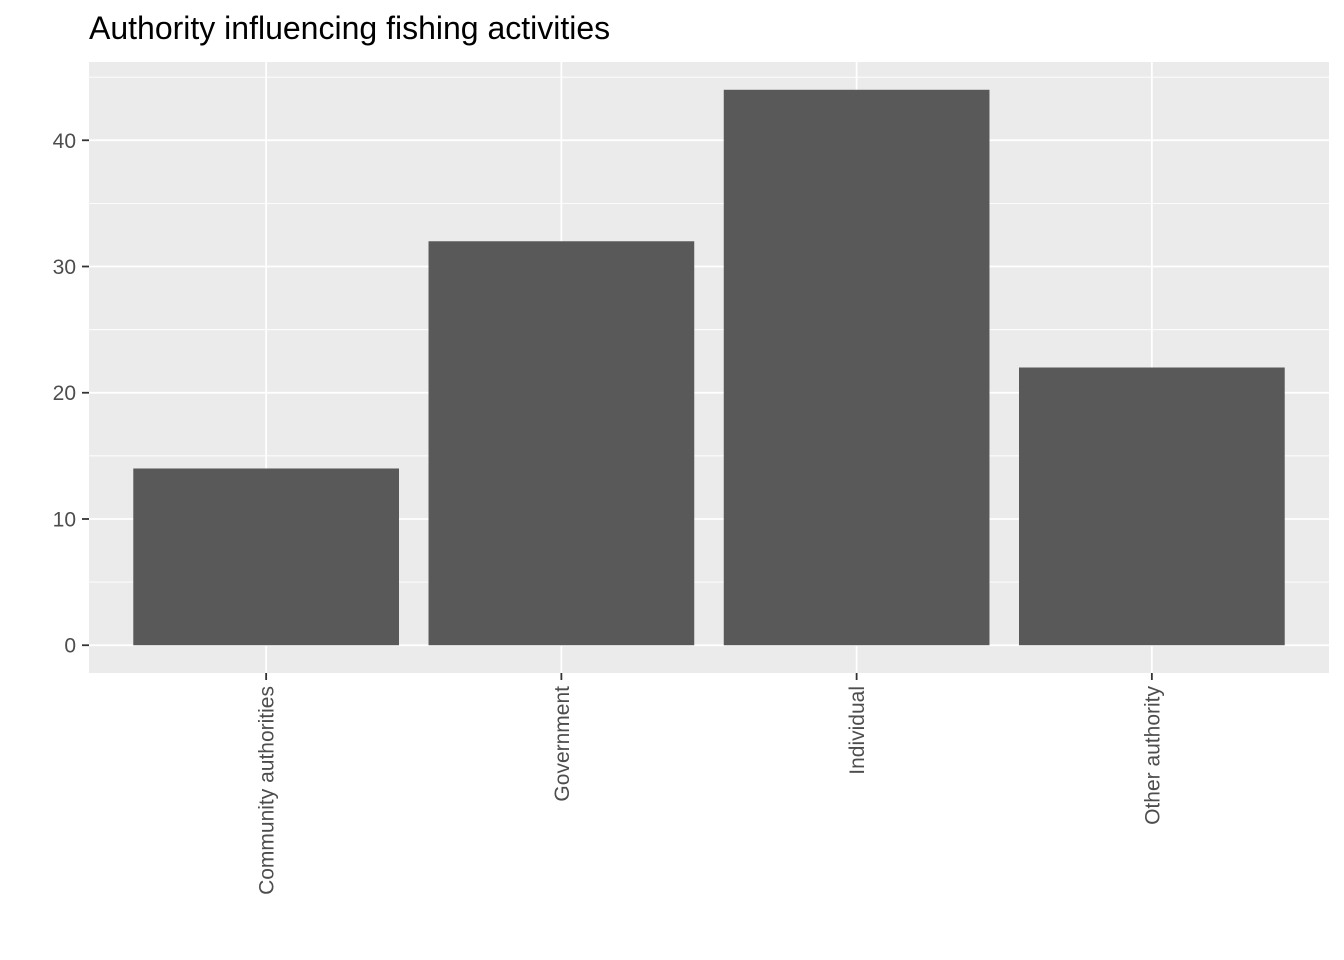 This screenshot has width=1344, height=960. I want to click on y-axis: 0 10 20 30 40, so click(71, 394).